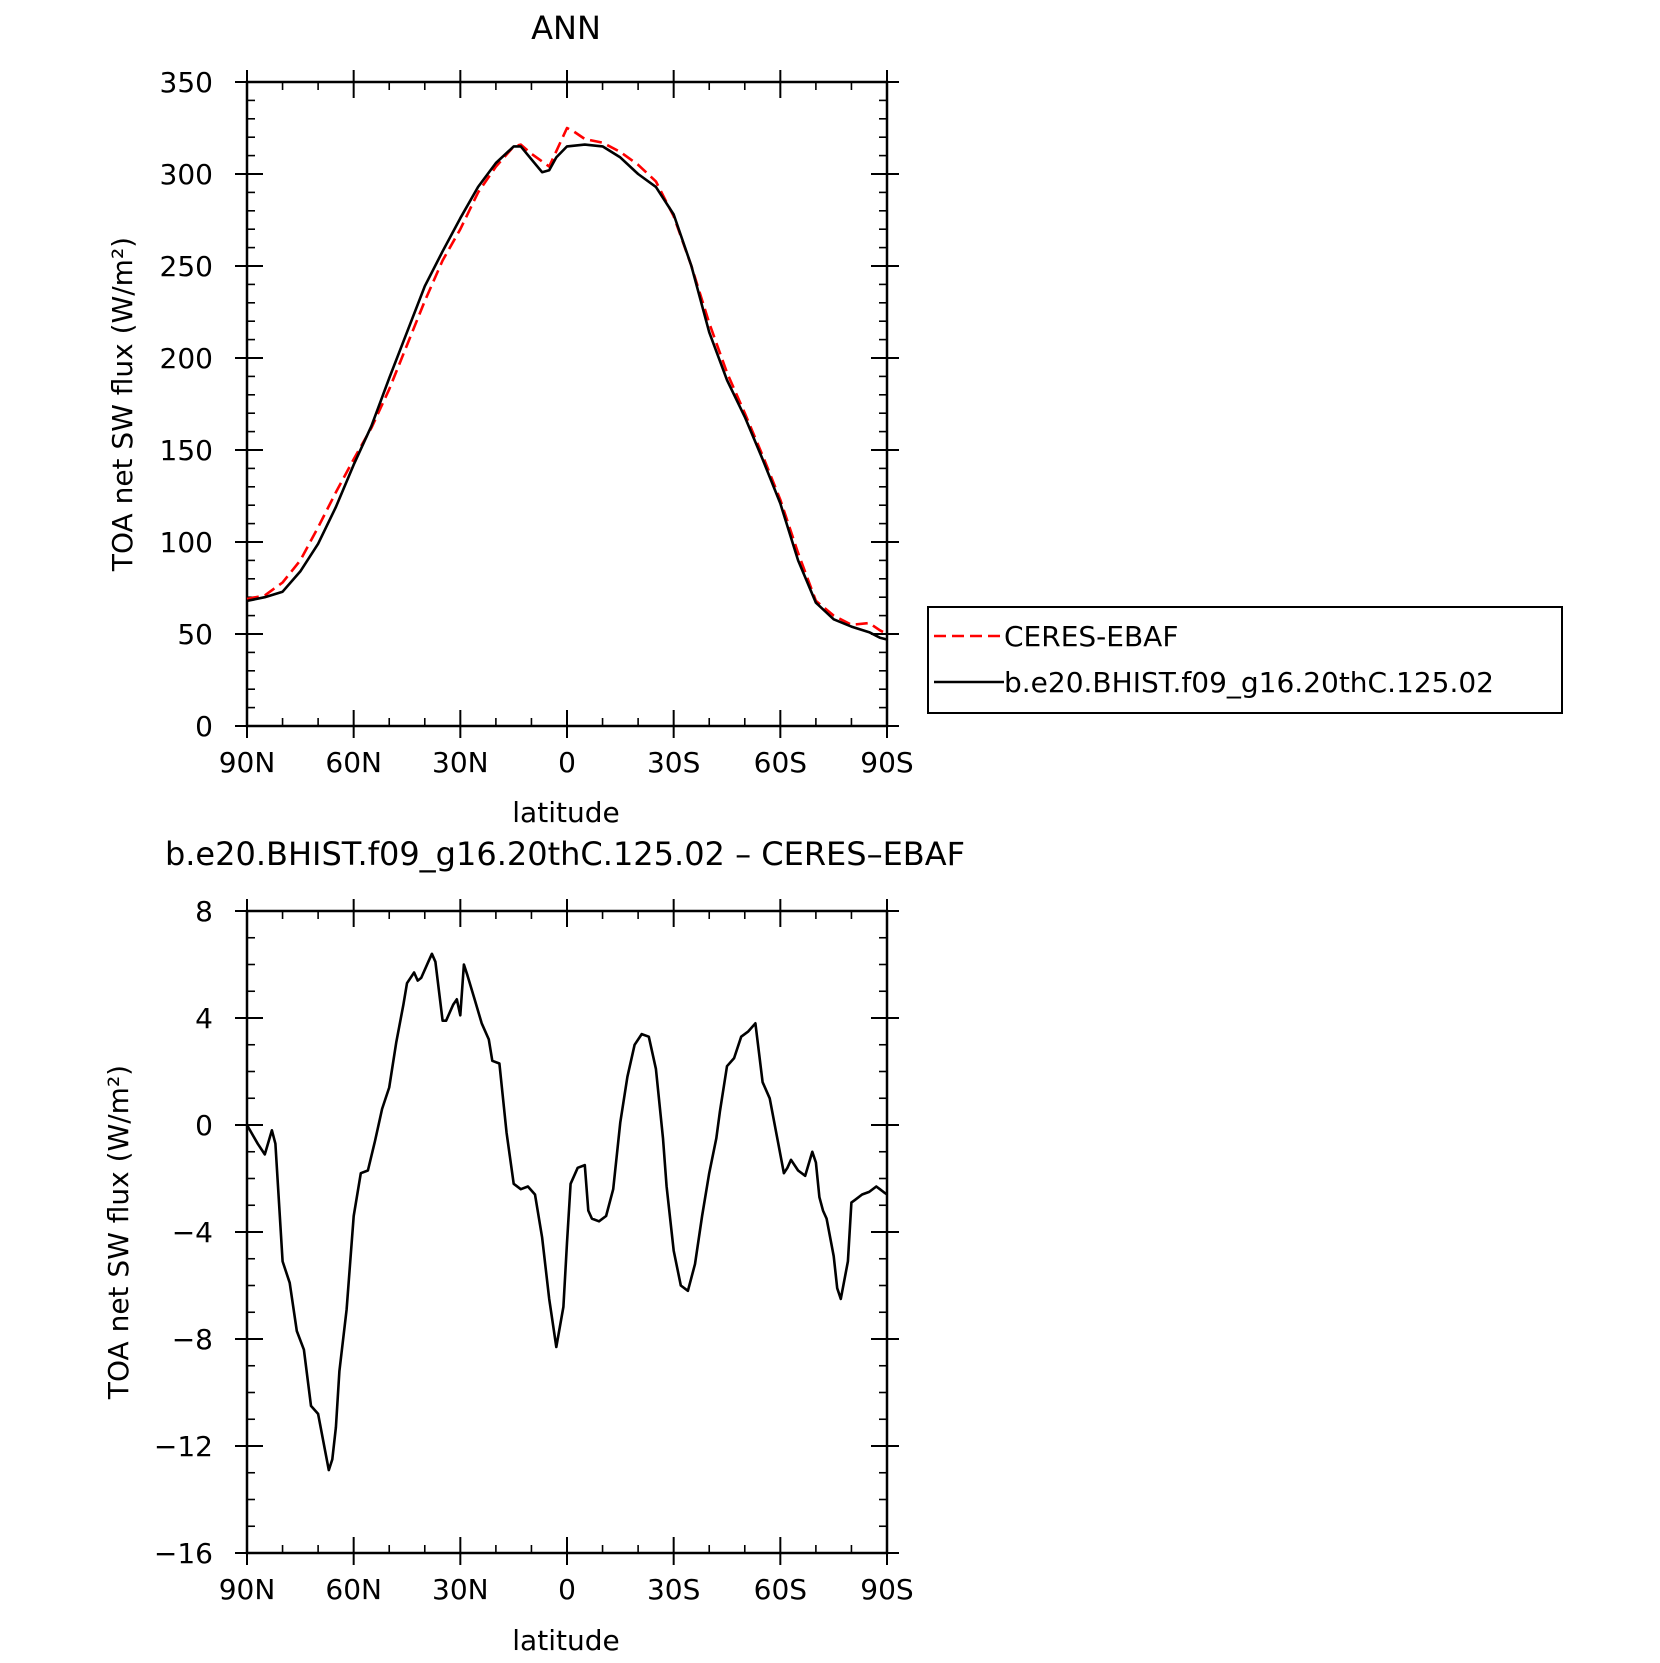  Describe the element at coordinates (1091, 636) in the screenshot. I see `legend-label-ceres: CERES-EBAF` at that location.